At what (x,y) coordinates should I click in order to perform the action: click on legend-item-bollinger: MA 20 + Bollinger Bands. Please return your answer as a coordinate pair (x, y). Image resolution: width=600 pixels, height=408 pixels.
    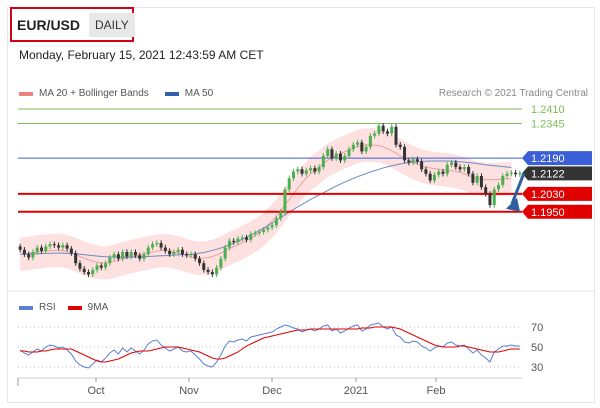
    Looking at the image, I should click on (84, 93).